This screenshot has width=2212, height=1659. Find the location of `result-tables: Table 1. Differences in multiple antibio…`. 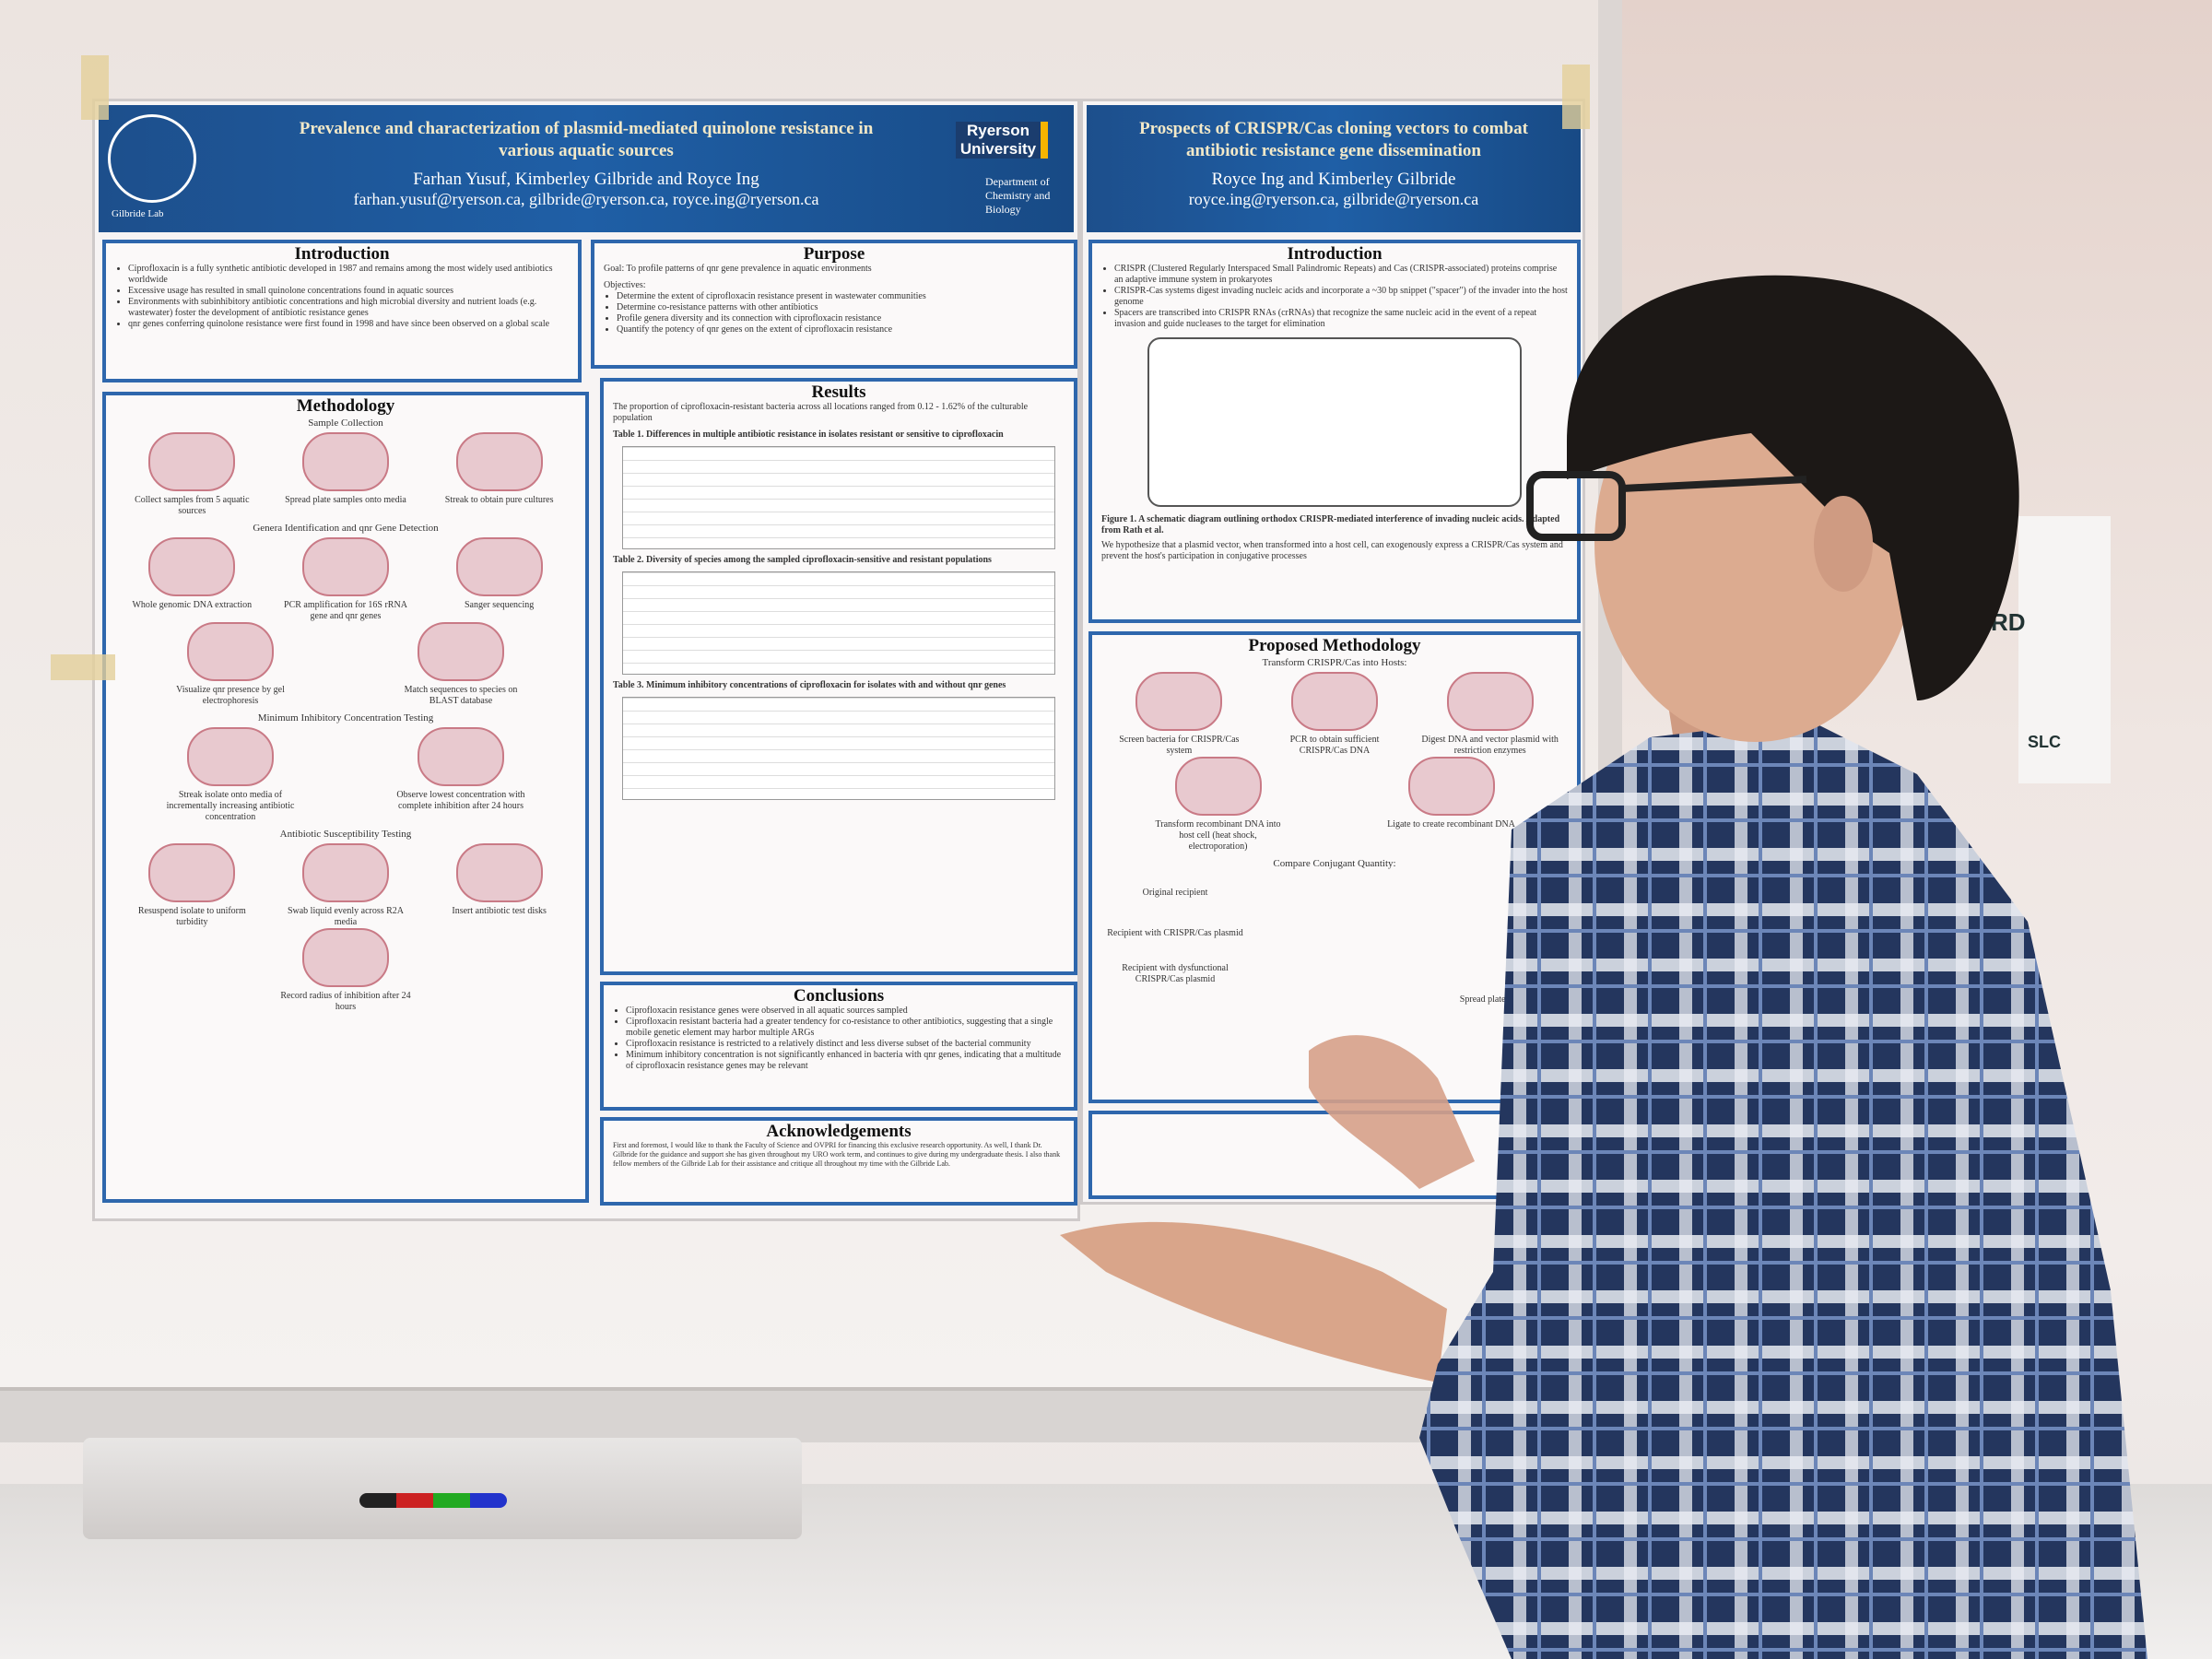

result-tables: Table 1. Differences in multiple antibio… is located at coordinates (839, 614).